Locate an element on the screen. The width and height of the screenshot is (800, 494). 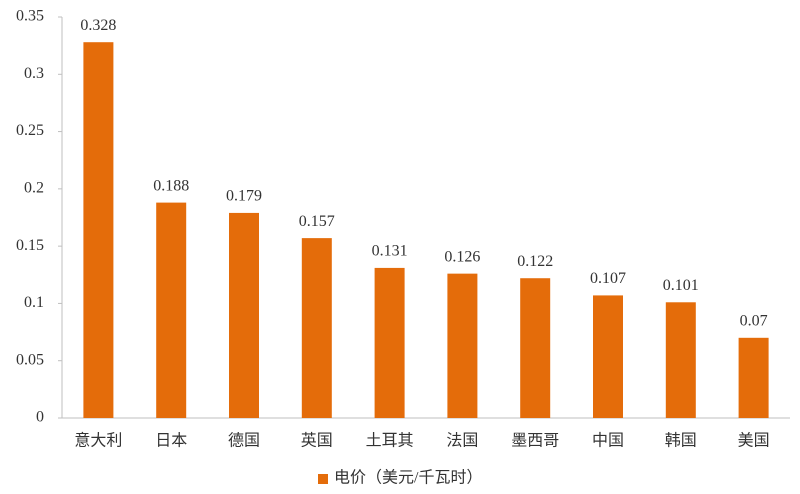
value-label: 0.107 is located at coordinates (608, 278).